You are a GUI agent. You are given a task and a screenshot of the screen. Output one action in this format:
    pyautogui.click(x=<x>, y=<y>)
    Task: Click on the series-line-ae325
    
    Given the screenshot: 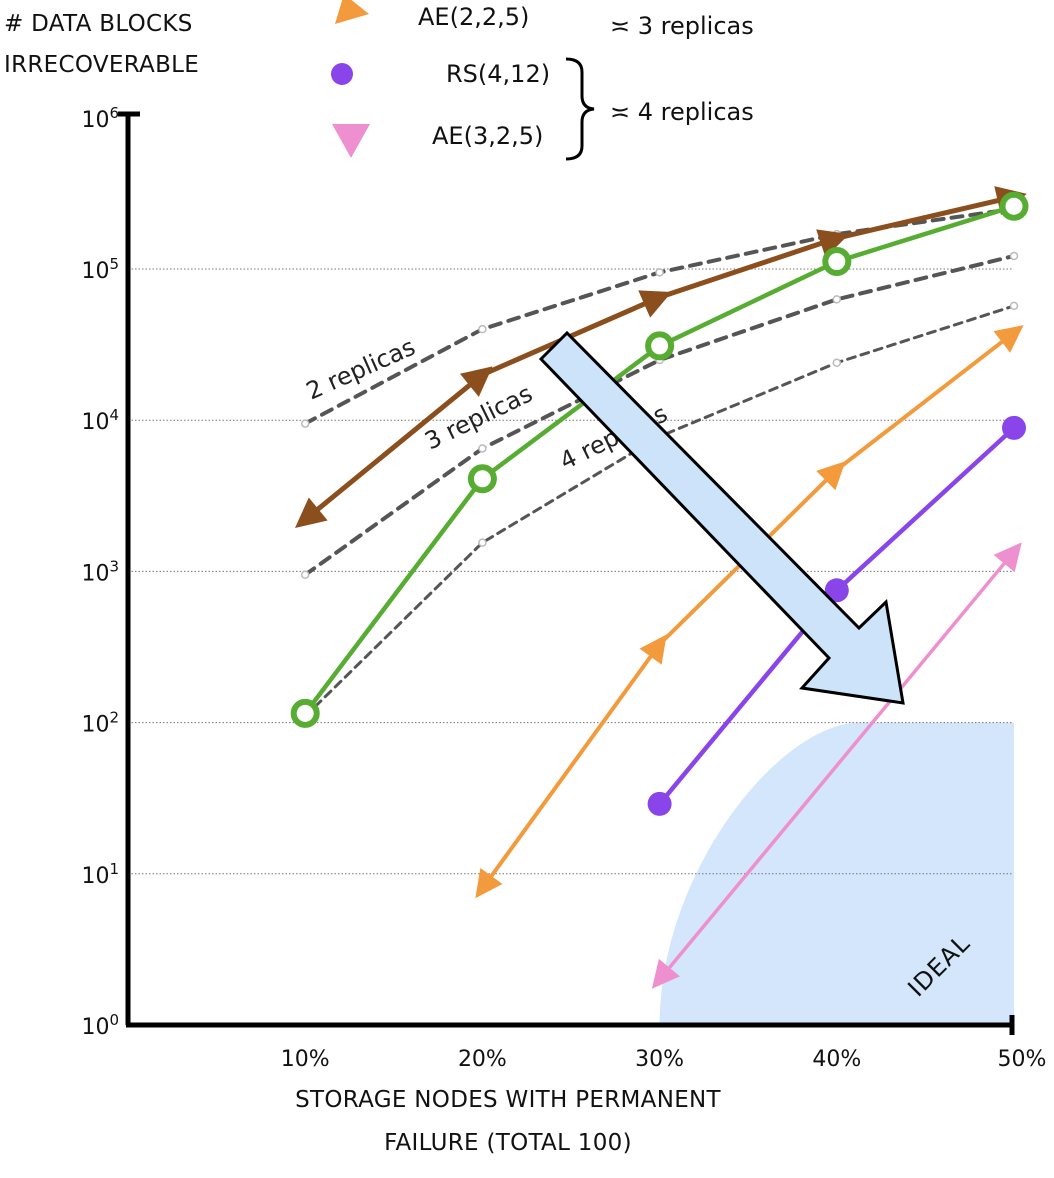 What is the action you would take?
    pyautogui.click(x=837, y=765)
    